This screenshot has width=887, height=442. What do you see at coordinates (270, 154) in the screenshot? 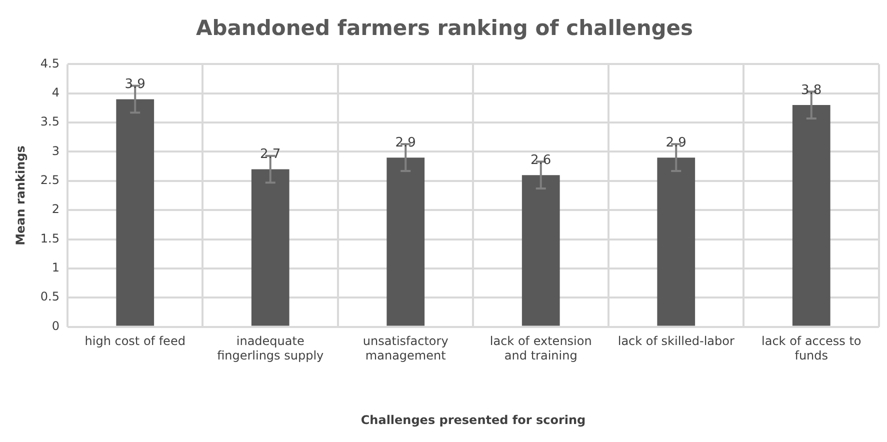
I see `data-label: 2.7` at bounding box center [270, 154].